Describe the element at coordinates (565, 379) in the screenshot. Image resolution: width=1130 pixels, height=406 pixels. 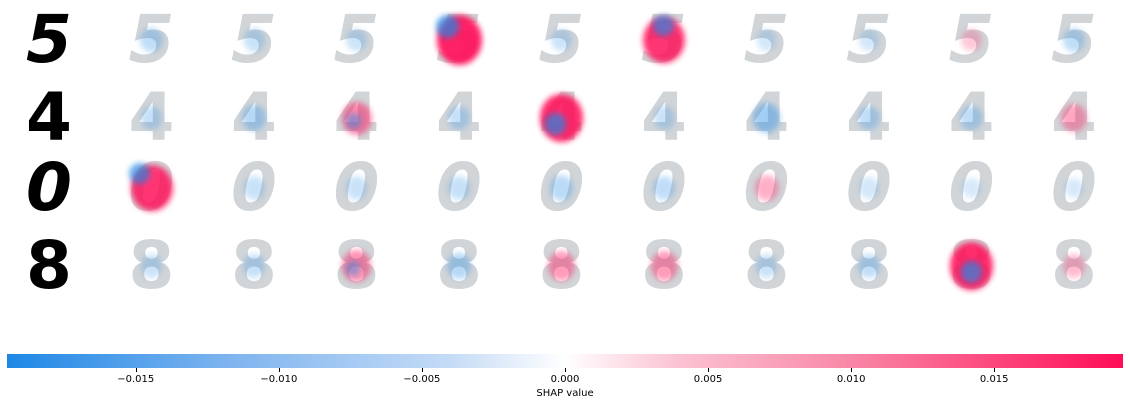
I see `colorbar-tick-label: 0.000` at that location.